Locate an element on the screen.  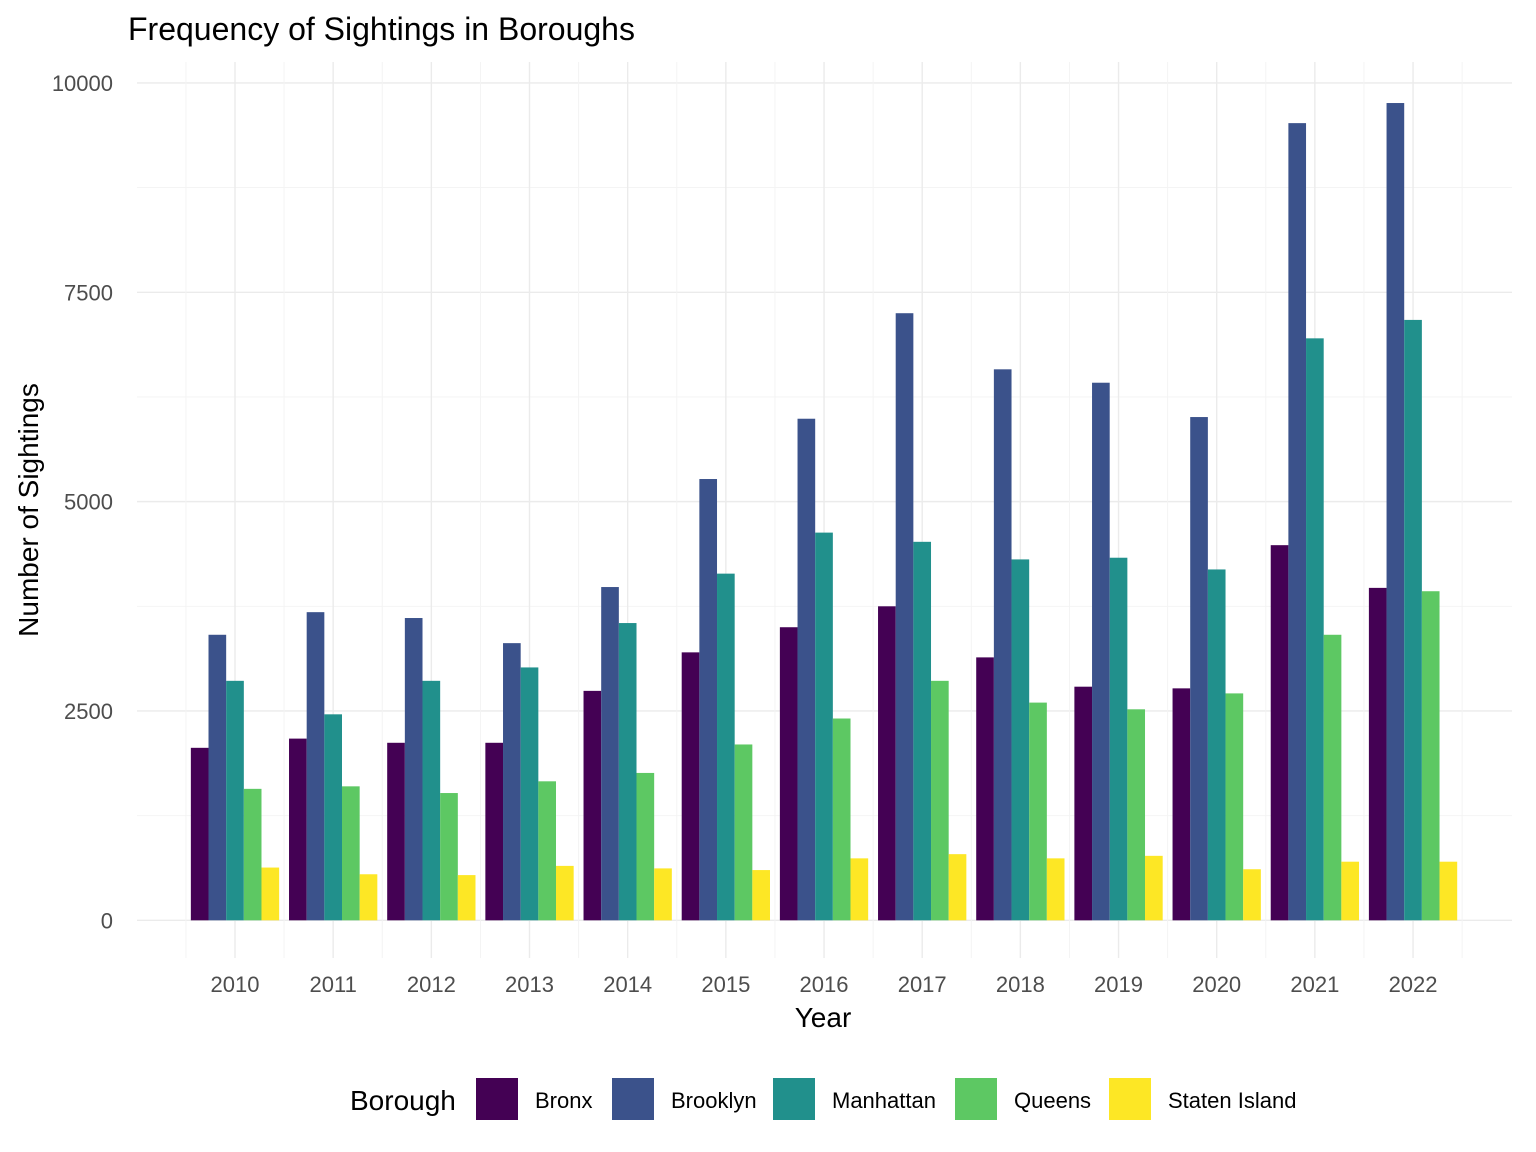
x-tick-label: 2017 is located at coordinates (922, 984).